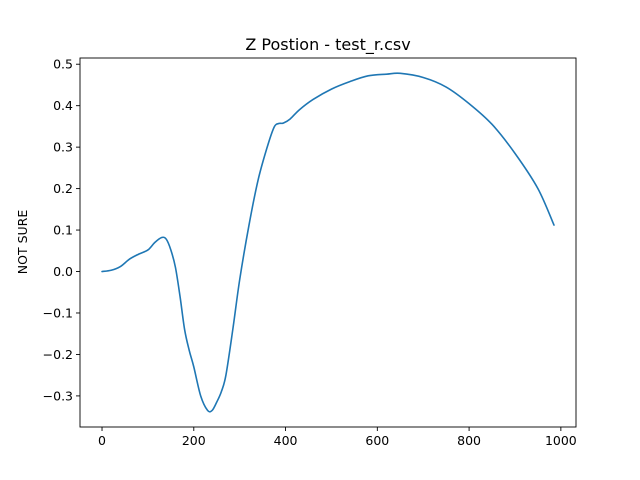  I want to click on y-tick-label: −0.2, so click(58, 354).